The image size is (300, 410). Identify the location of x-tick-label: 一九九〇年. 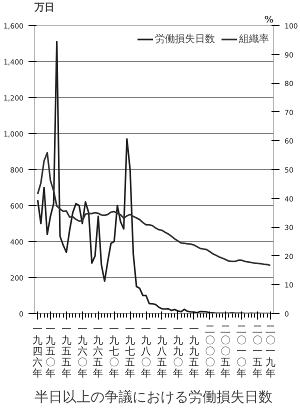
(177, 352).